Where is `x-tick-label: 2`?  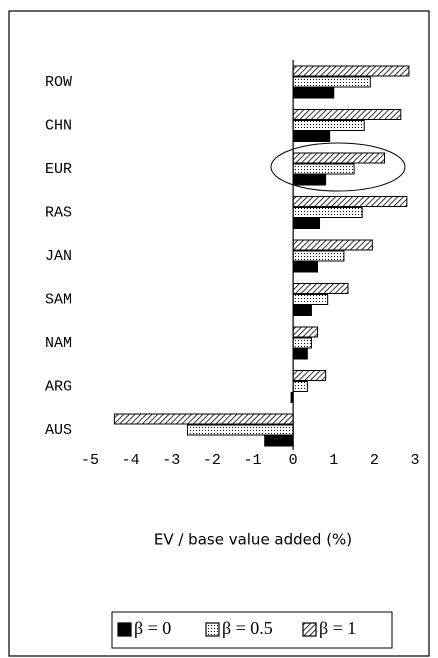 x-tick-label: 2 is located at coordinates (374, 460).